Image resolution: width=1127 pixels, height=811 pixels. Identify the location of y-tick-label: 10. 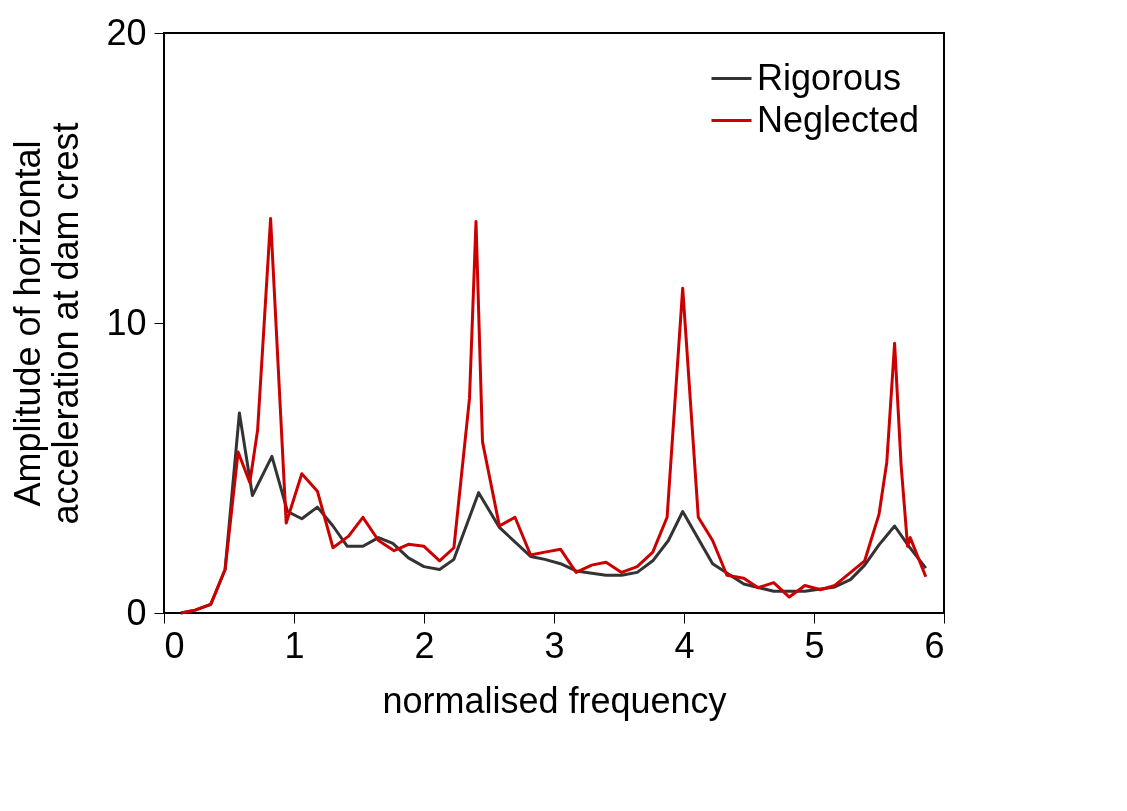
(126, 322).